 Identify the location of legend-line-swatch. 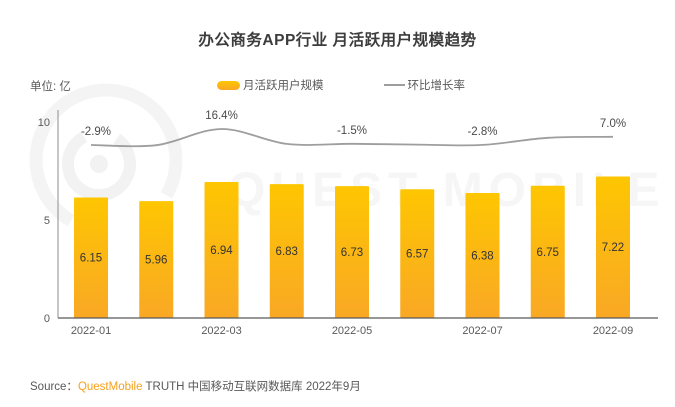
(394, 85).